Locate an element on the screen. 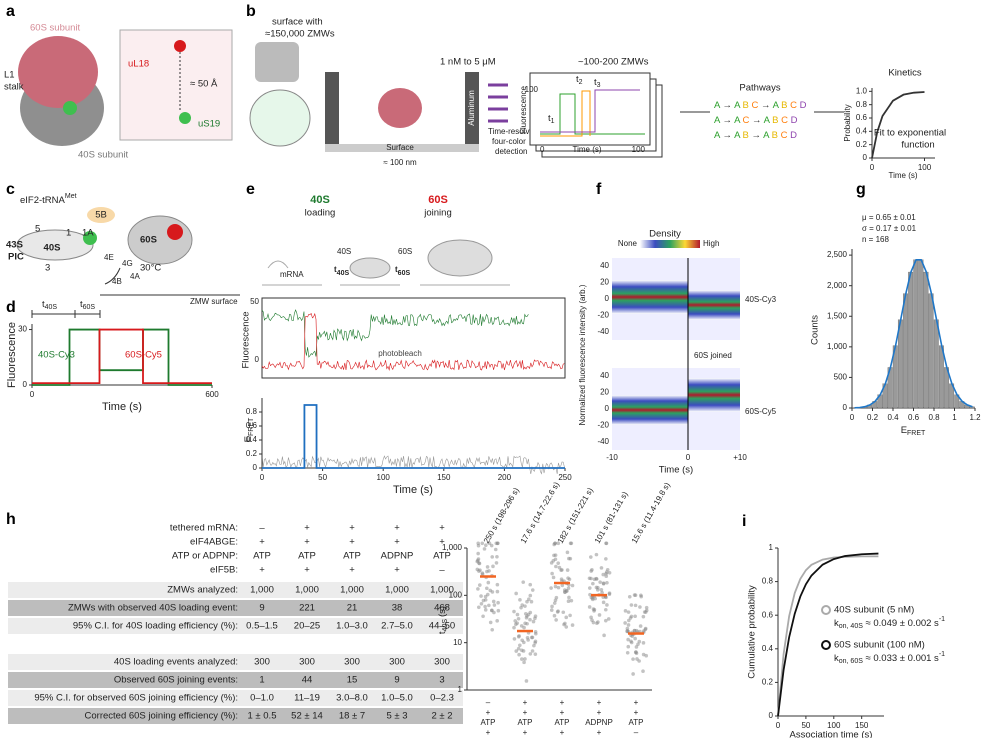  legend-entry: 60S subunit (100 nM) is located at coordinates (879, 645).